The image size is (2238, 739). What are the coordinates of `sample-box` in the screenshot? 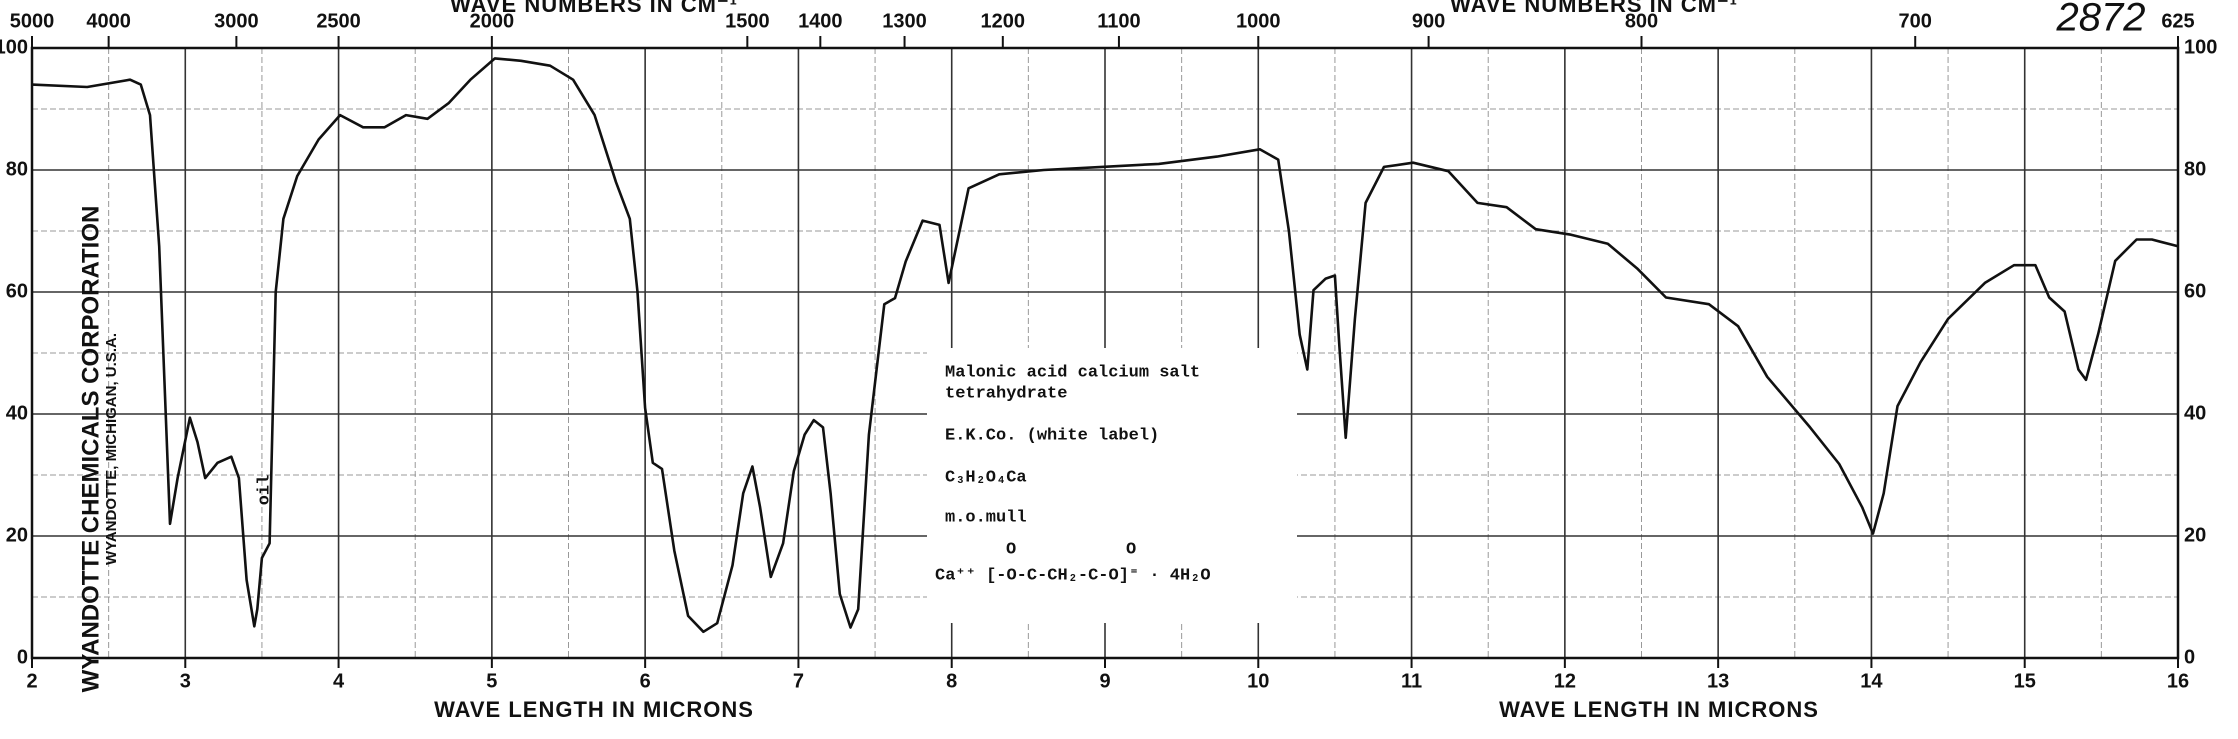 It's located at (1112, 485).